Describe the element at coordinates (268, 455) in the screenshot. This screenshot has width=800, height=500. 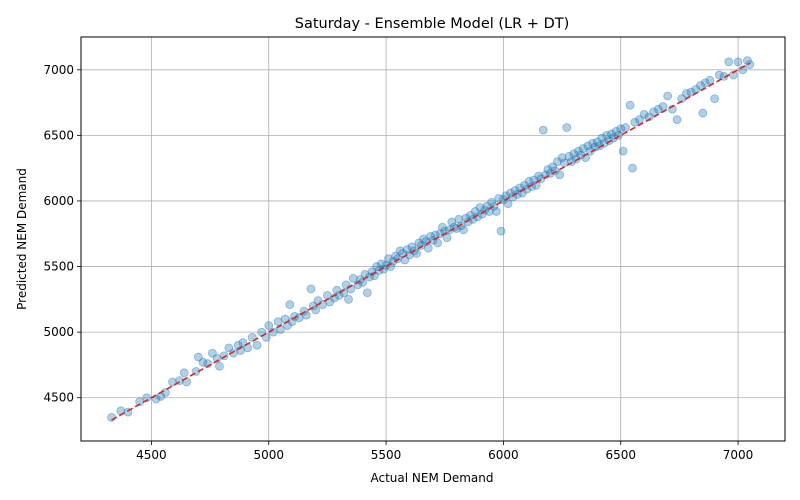
I see `x-tick-label: 5000` at that location.